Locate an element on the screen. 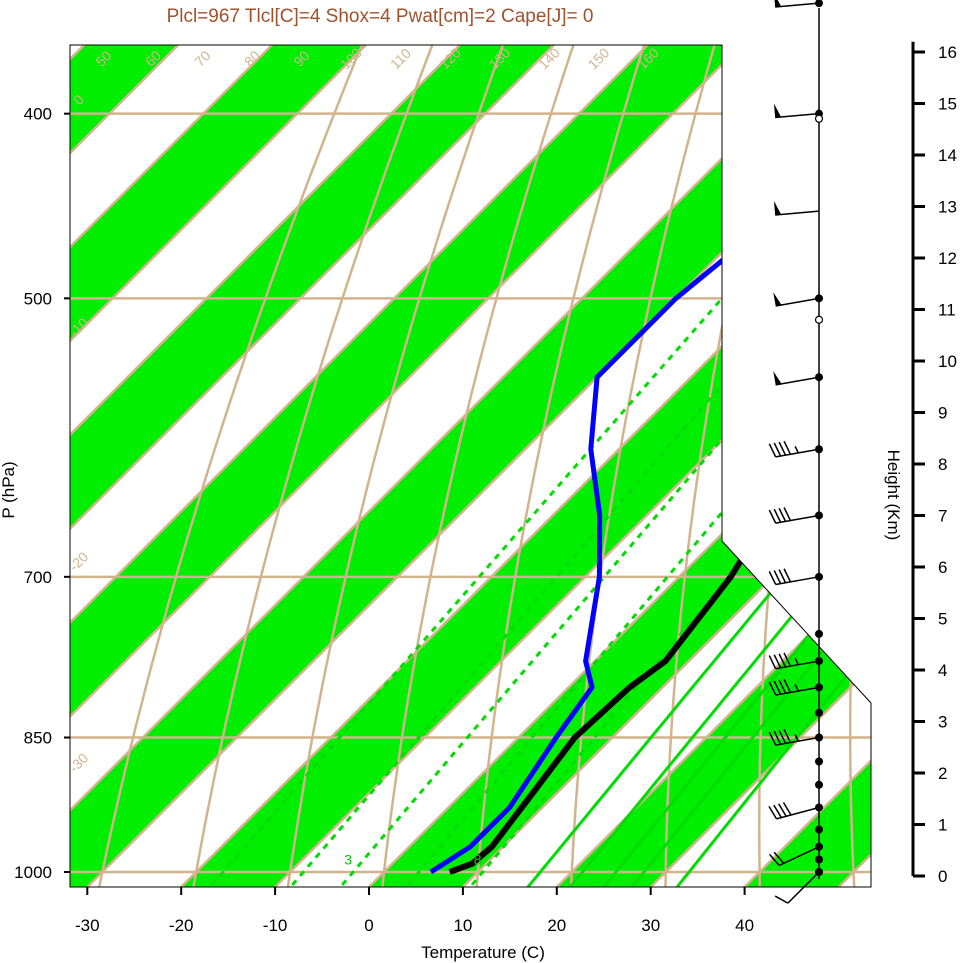 The image size is (961, 963). x-tick-label: 40 is located at coordinates (744, 925).